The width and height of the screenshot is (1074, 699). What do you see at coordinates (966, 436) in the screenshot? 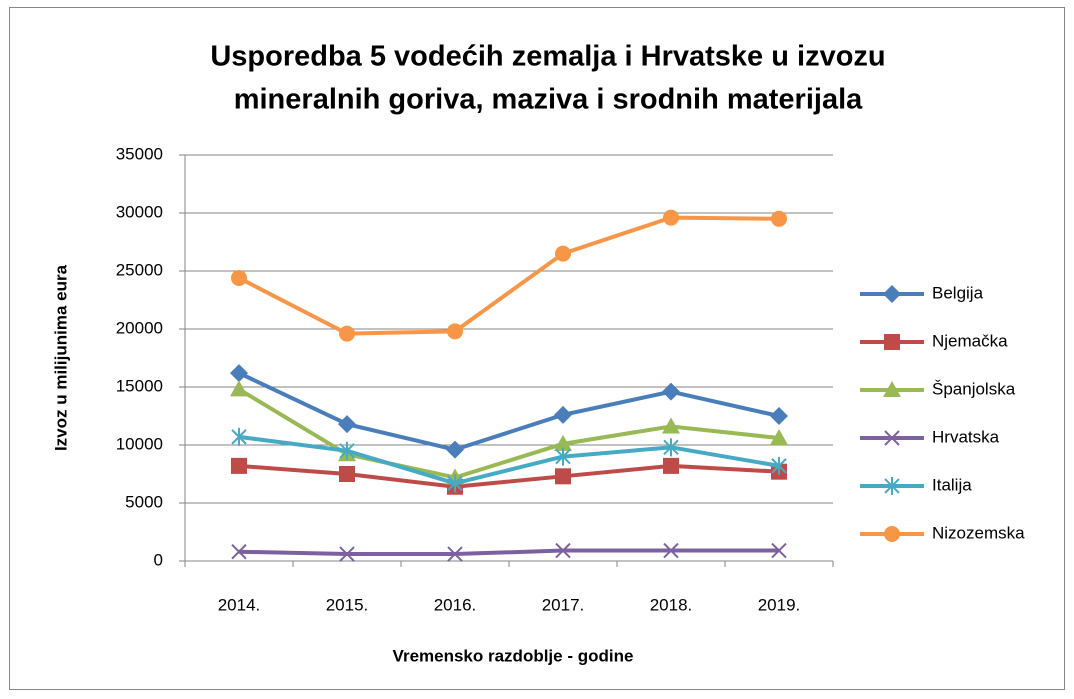
I see `legend-label: Hrvatska` at bounding box center [966, 436].